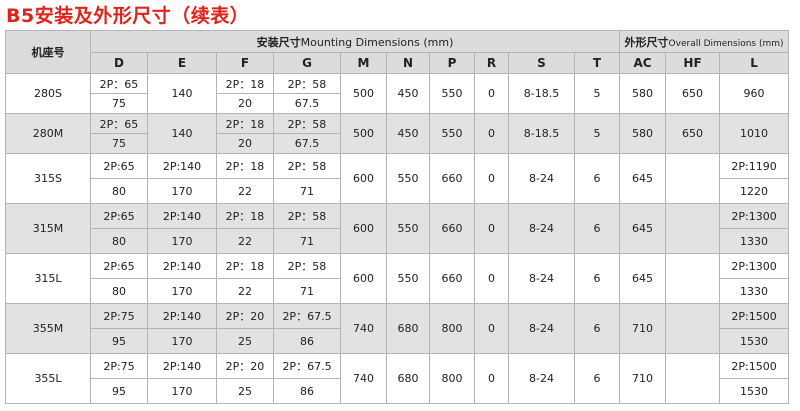 Image resolution: width=800 pixels, height=411 pixels. What do you see at coordinates (452, 378) in the screenshot?
I see `cell-p: 800` at bounding box center [452, 378].